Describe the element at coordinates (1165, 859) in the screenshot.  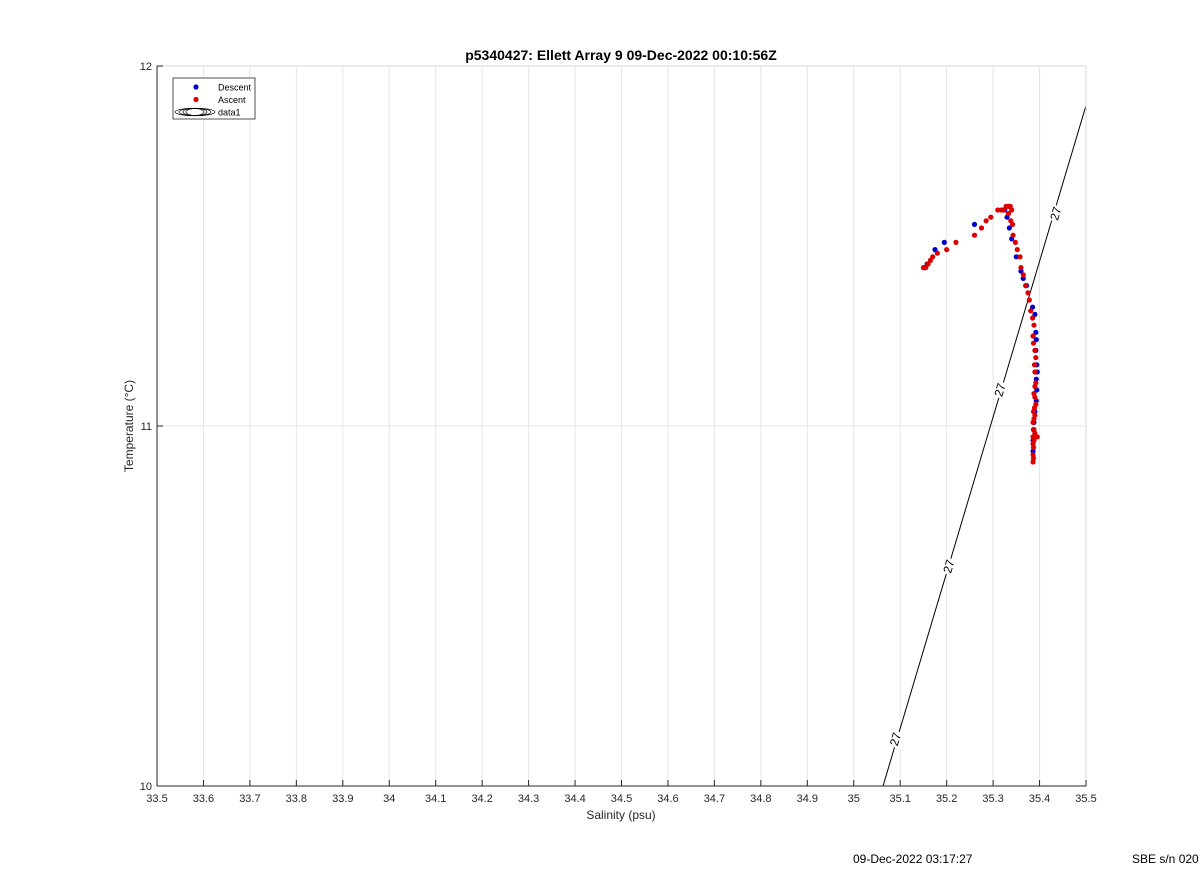
I see `instrument-serial: SBE s/n 020` at that location.